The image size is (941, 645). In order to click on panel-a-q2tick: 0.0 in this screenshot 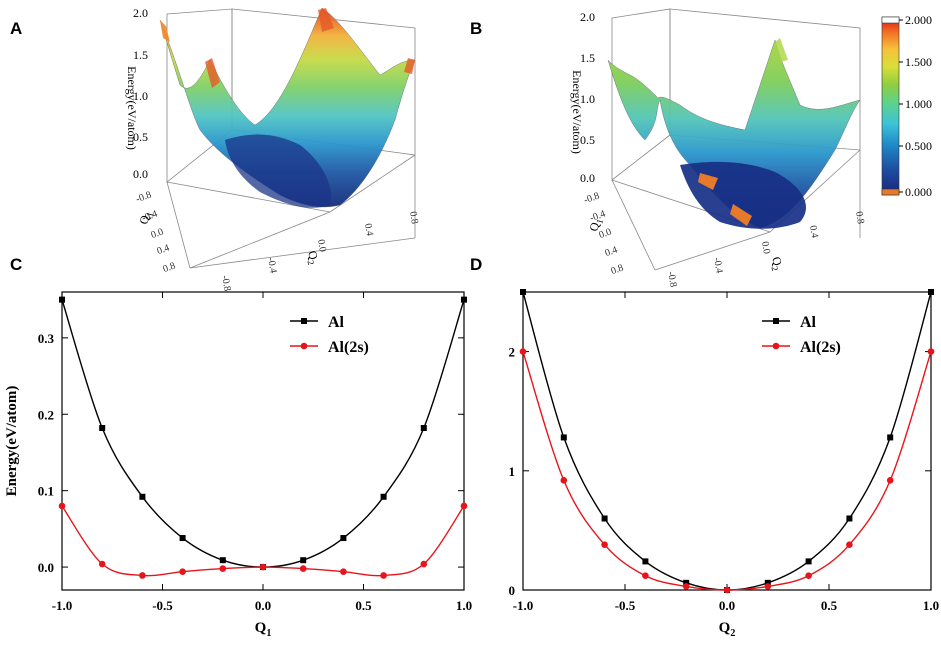, I will do `click(321, 246)`.